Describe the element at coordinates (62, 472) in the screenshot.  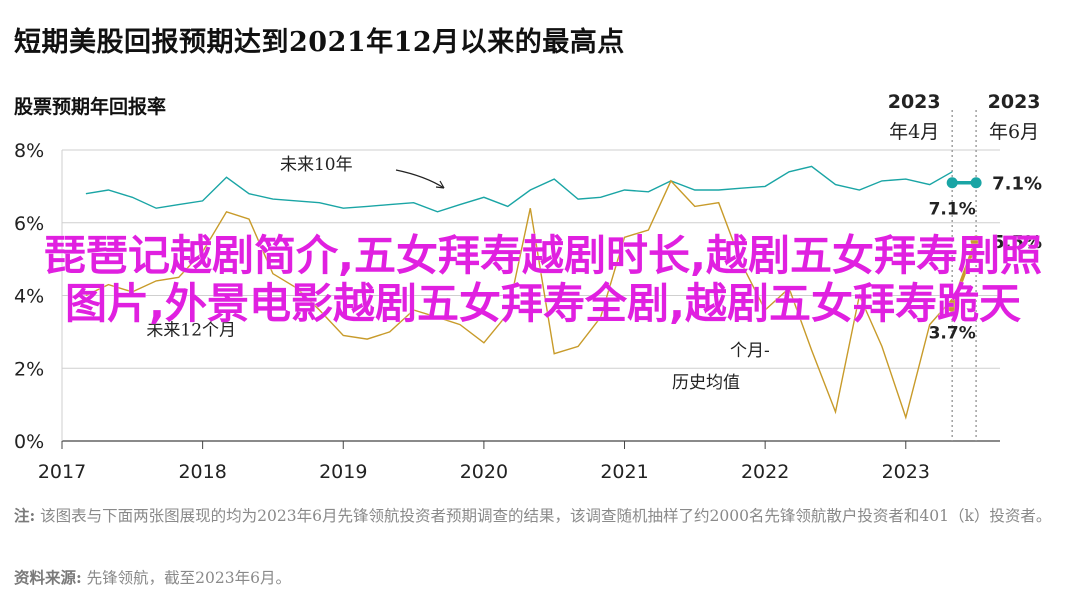
I see `x-tick-label: 2017` at that location.